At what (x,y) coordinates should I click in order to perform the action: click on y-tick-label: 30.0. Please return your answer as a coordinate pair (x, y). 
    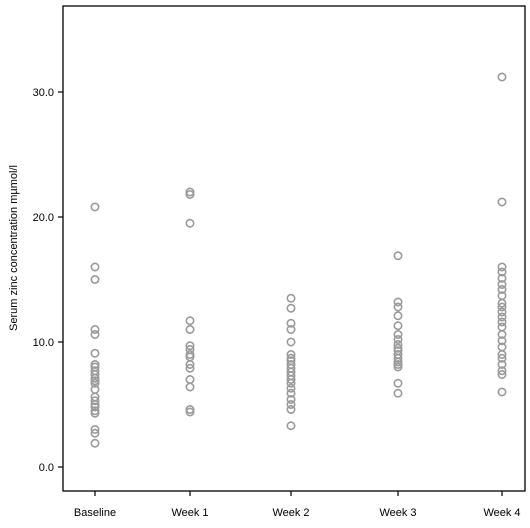
    Looking at the image, I should click on (43, 93).